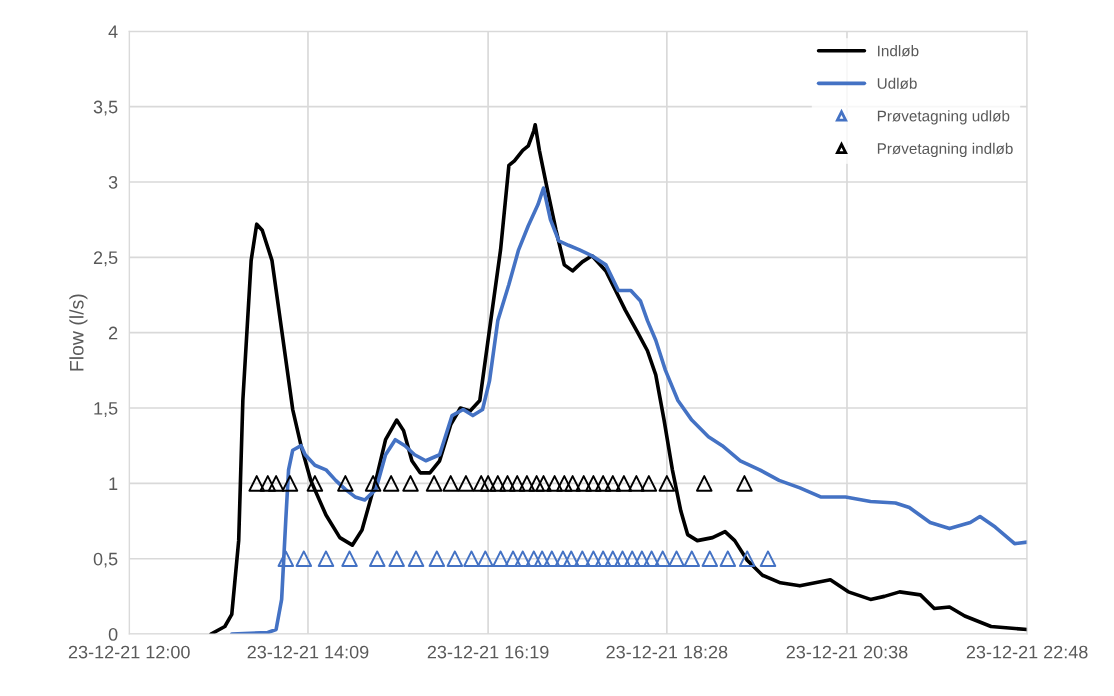 The height and width of the screenshot is (696, 1114). What do you see at coordinates (898, 51) in the screenshot?
I see `legend-label: Indløb` at bounding box center [898, 51].